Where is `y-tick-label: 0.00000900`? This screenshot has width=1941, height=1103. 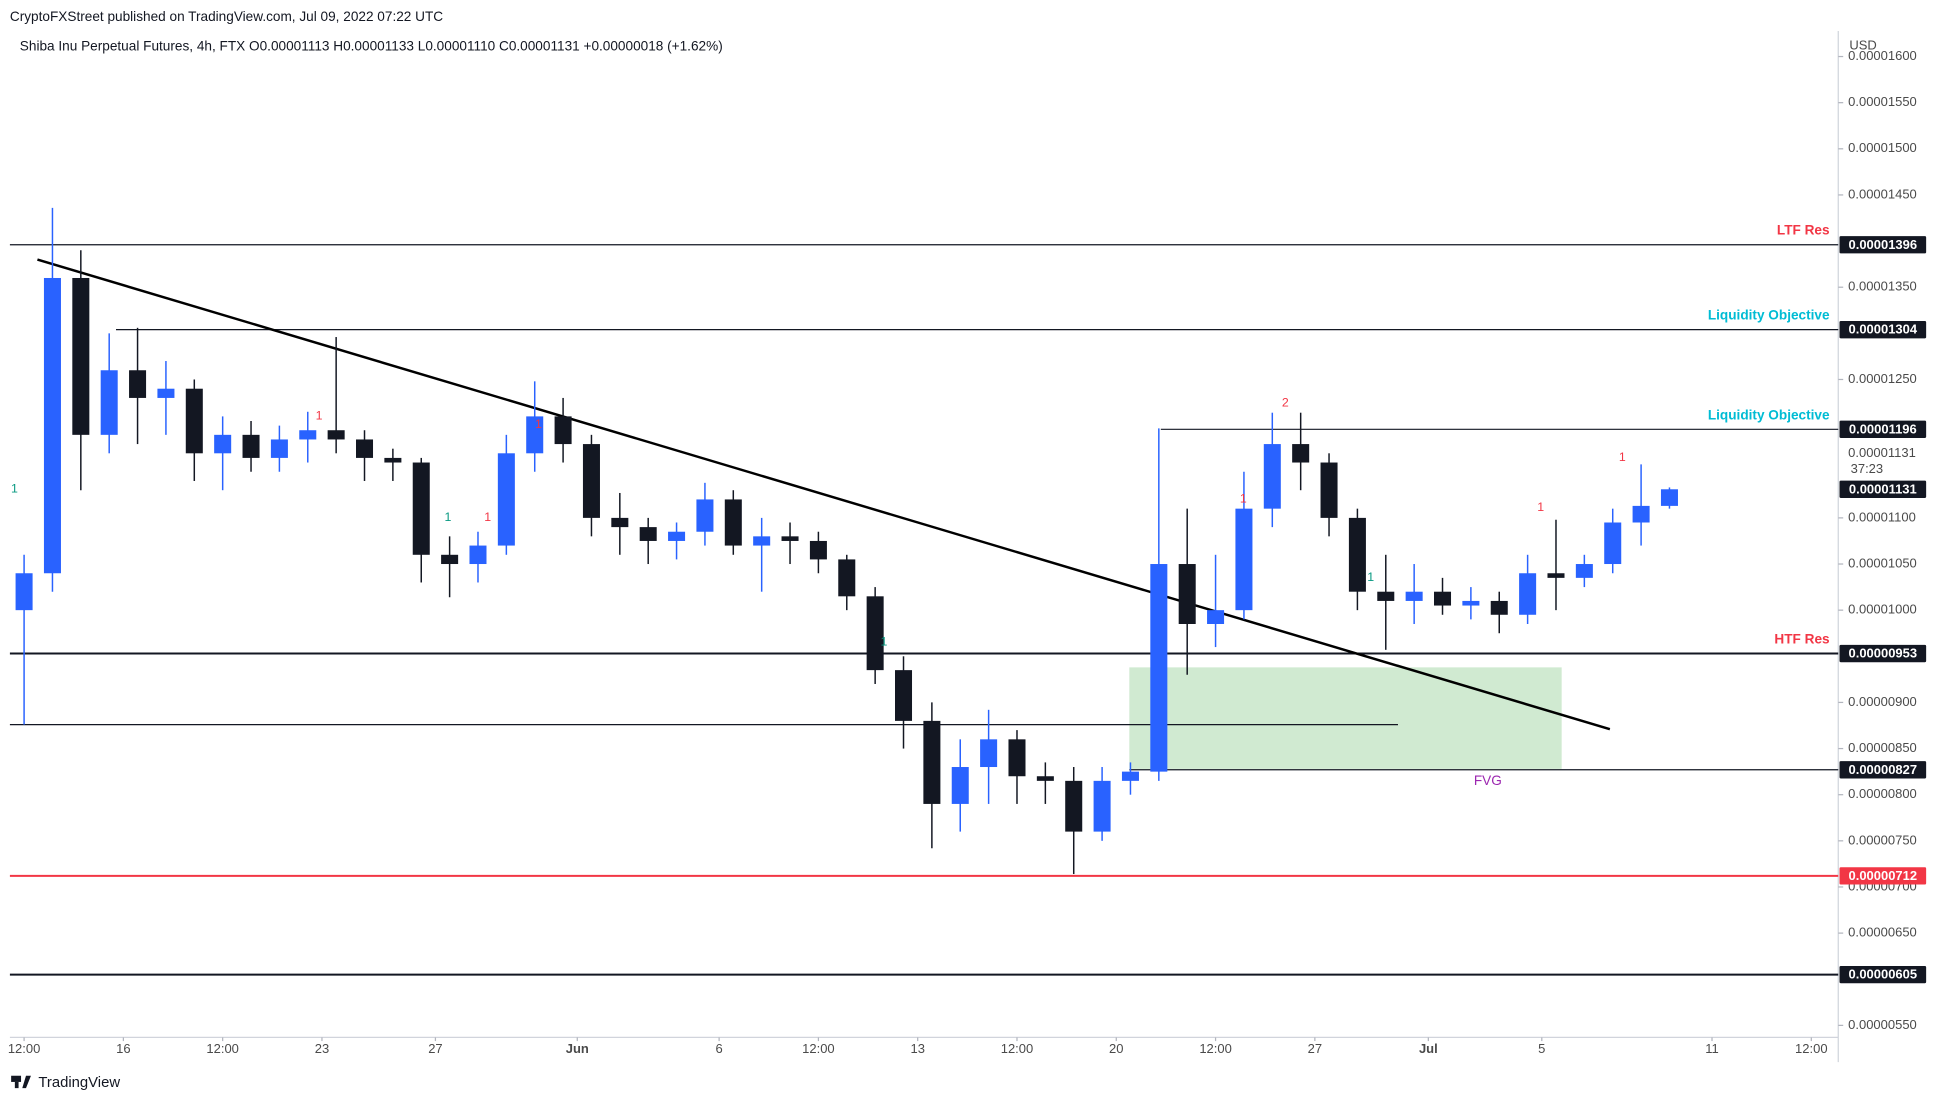
y-tick-label: 0.00000900 is located at coordinates (1882, 701).